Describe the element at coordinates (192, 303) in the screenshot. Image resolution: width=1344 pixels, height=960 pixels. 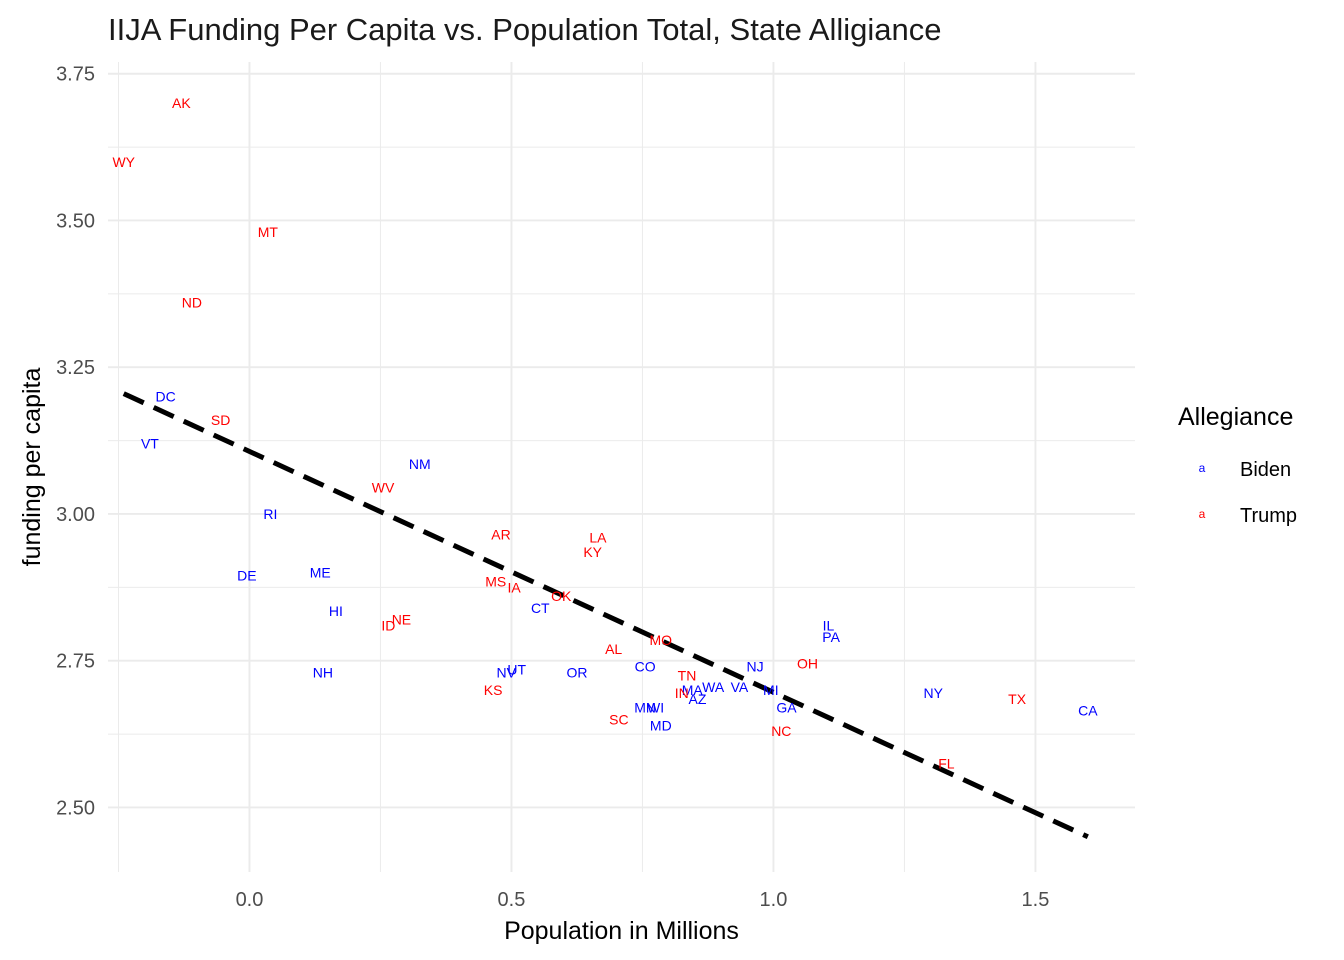
I see `point-label-nd: ND` at that location.